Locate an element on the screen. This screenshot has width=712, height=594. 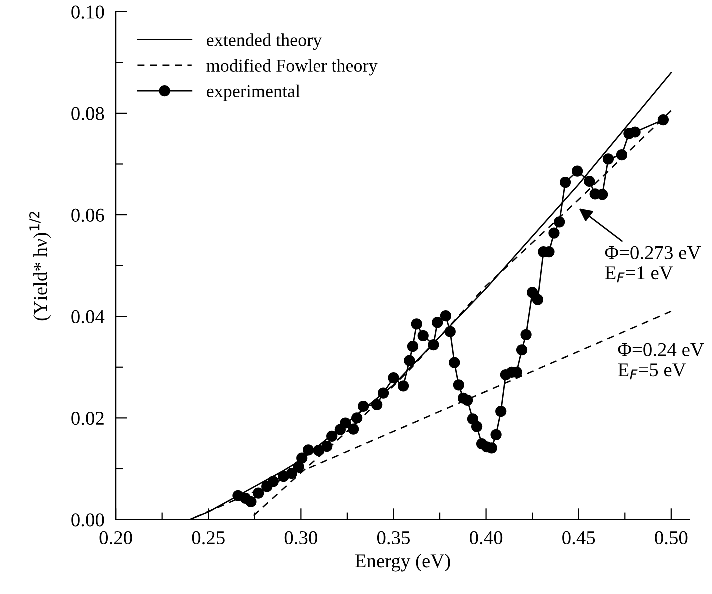
y-tick-label: 0.02 is located at coordinates (88, 419).